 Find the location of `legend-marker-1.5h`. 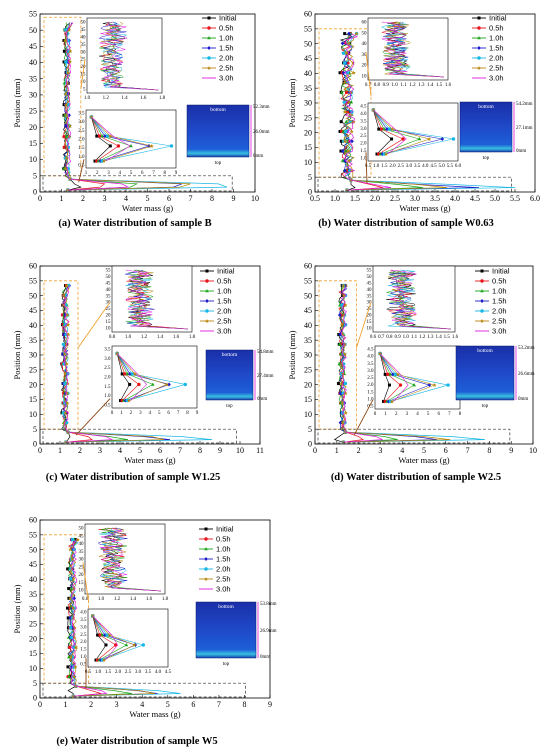

legend-marker-1.5h is located at coordinates (206, 559).